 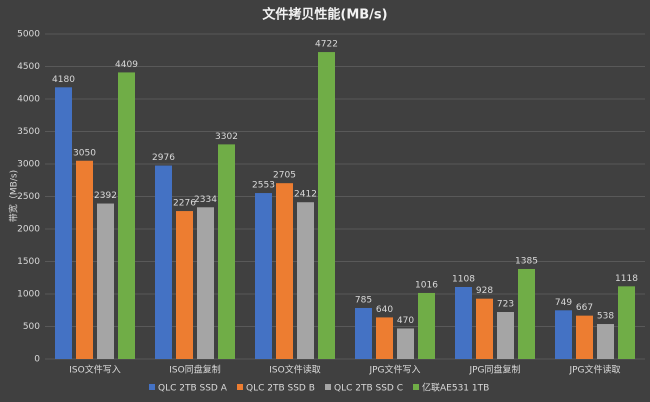 What do you see at coordinates (463, 279) in the screenshot?
I see `data-label: 1108` at bounding box center [463, 279].